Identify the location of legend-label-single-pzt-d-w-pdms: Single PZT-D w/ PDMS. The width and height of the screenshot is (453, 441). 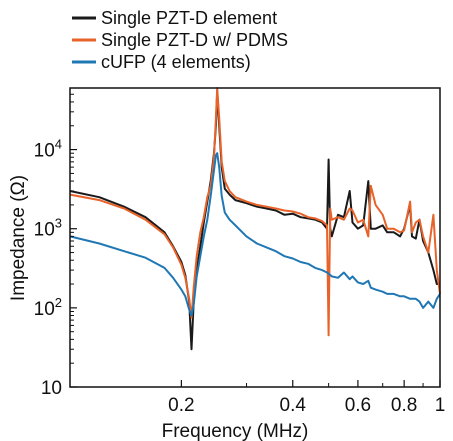
(194, 40).